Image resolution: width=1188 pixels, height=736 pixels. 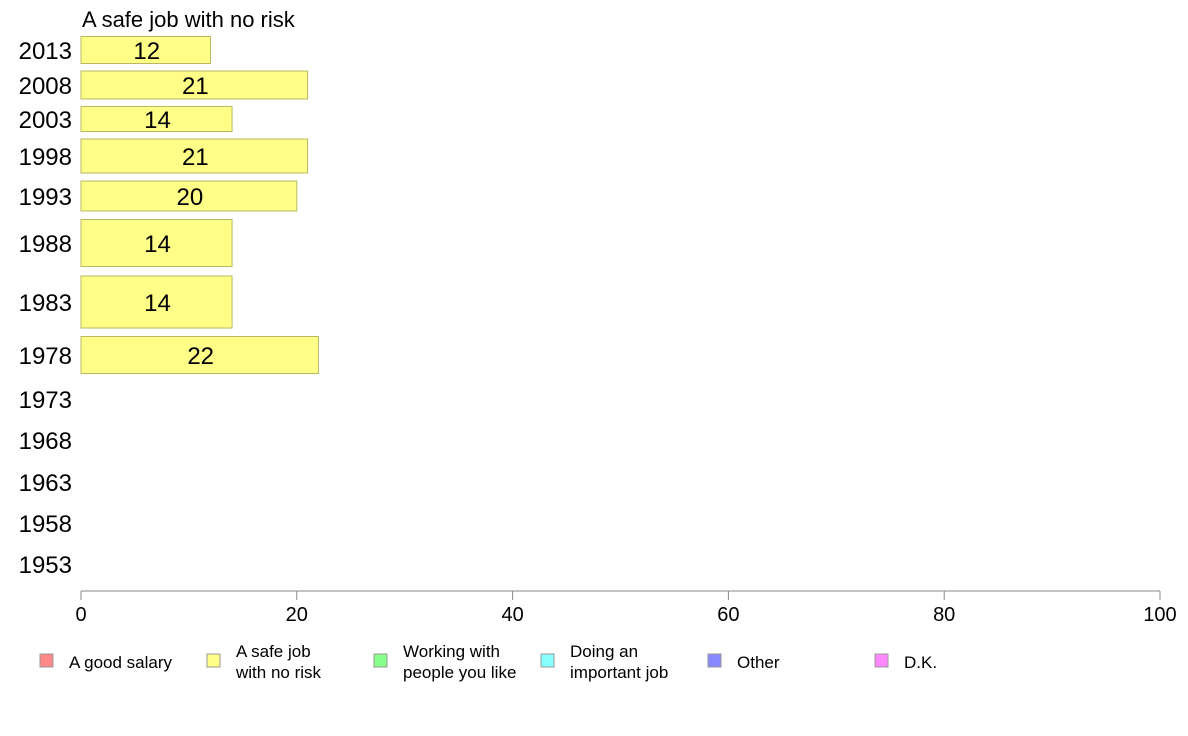 I want to click on bar-2013, so click(x=145, y=50).